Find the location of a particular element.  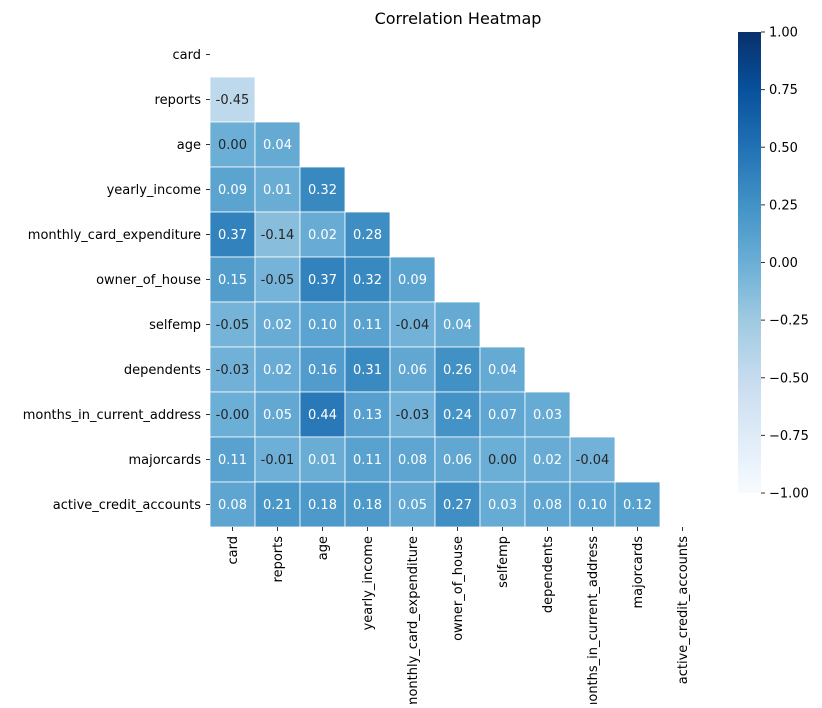

cell-months-in-current-address-dependents is located at coordinates (547, 414).